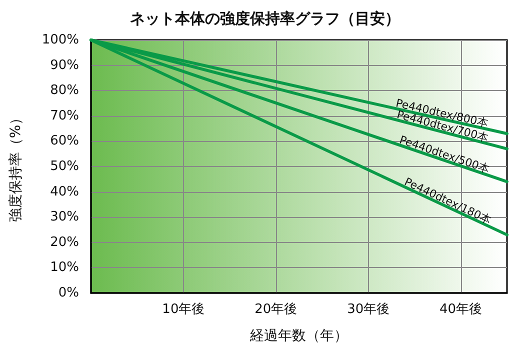 The image size is (530, 350). Describe the element at coordinates (64, 268) in the screenshot. I see `y-tick-label: 10%` at that location.